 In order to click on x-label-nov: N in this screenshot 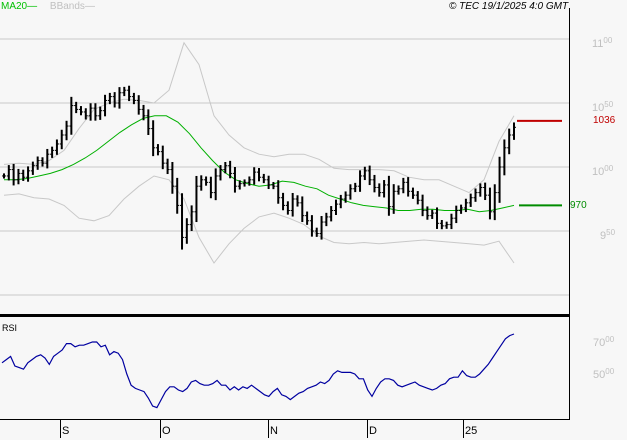, I will do `click(274, 431)`.